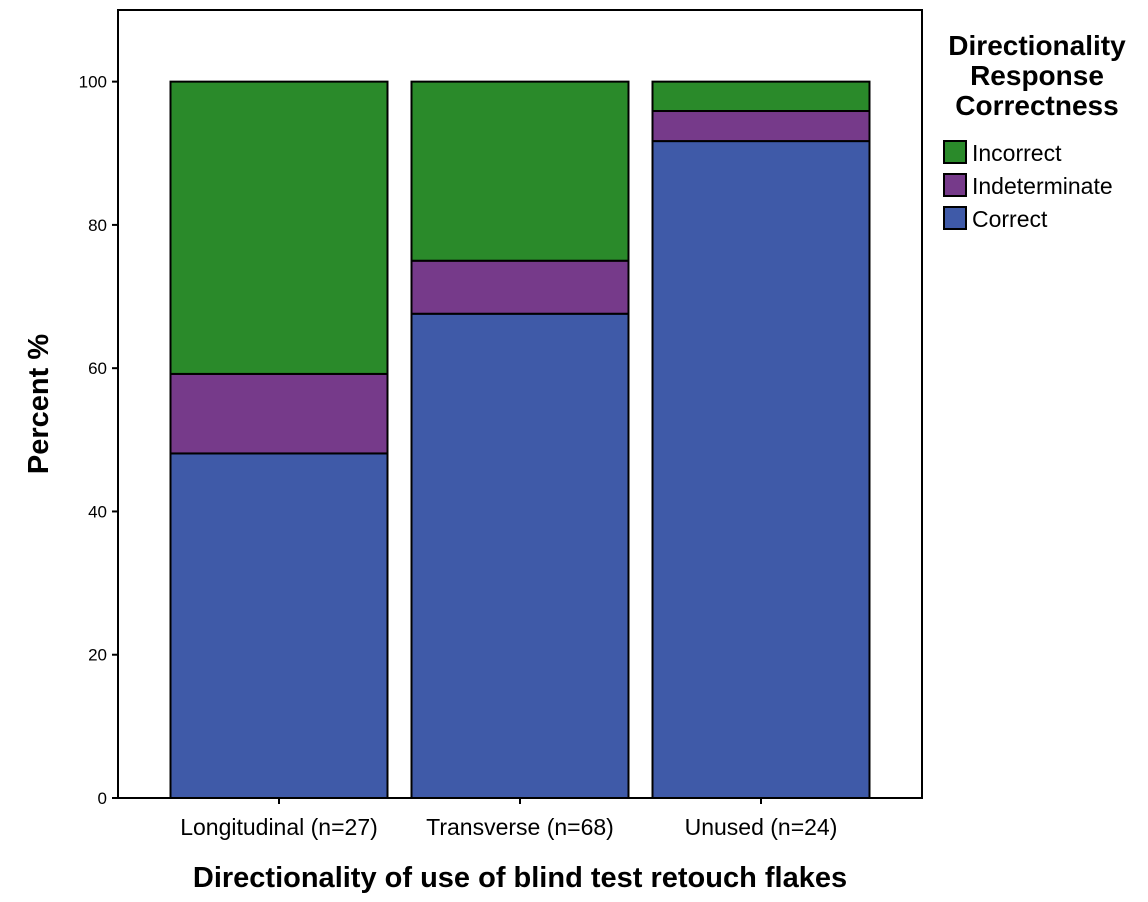  I want to click on legend-title-line-3: Correctness, so click(1036, 105).